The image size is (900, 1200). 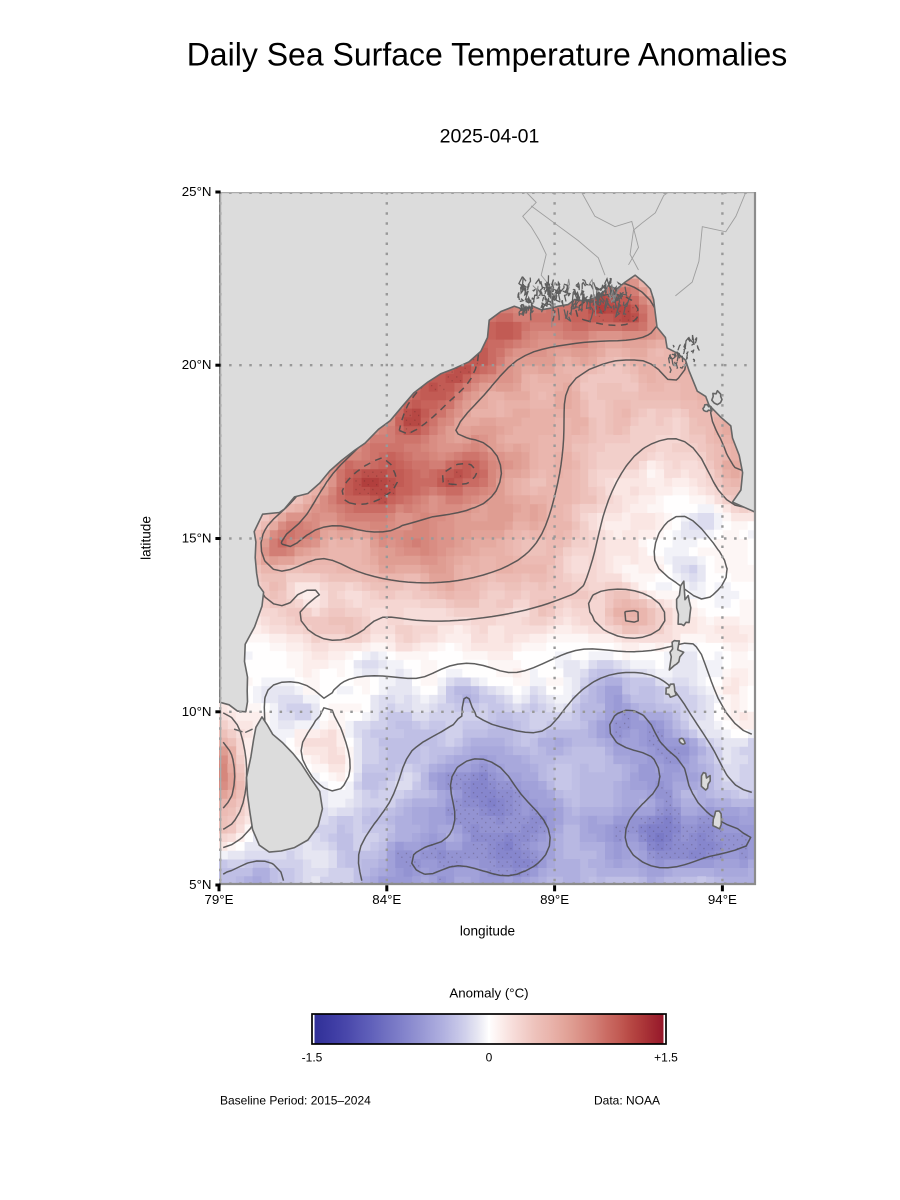 What do you see at coordinates (146, 538) in the screenshot?
I see `svg-text: latitude` at bounding box center [146, 538].